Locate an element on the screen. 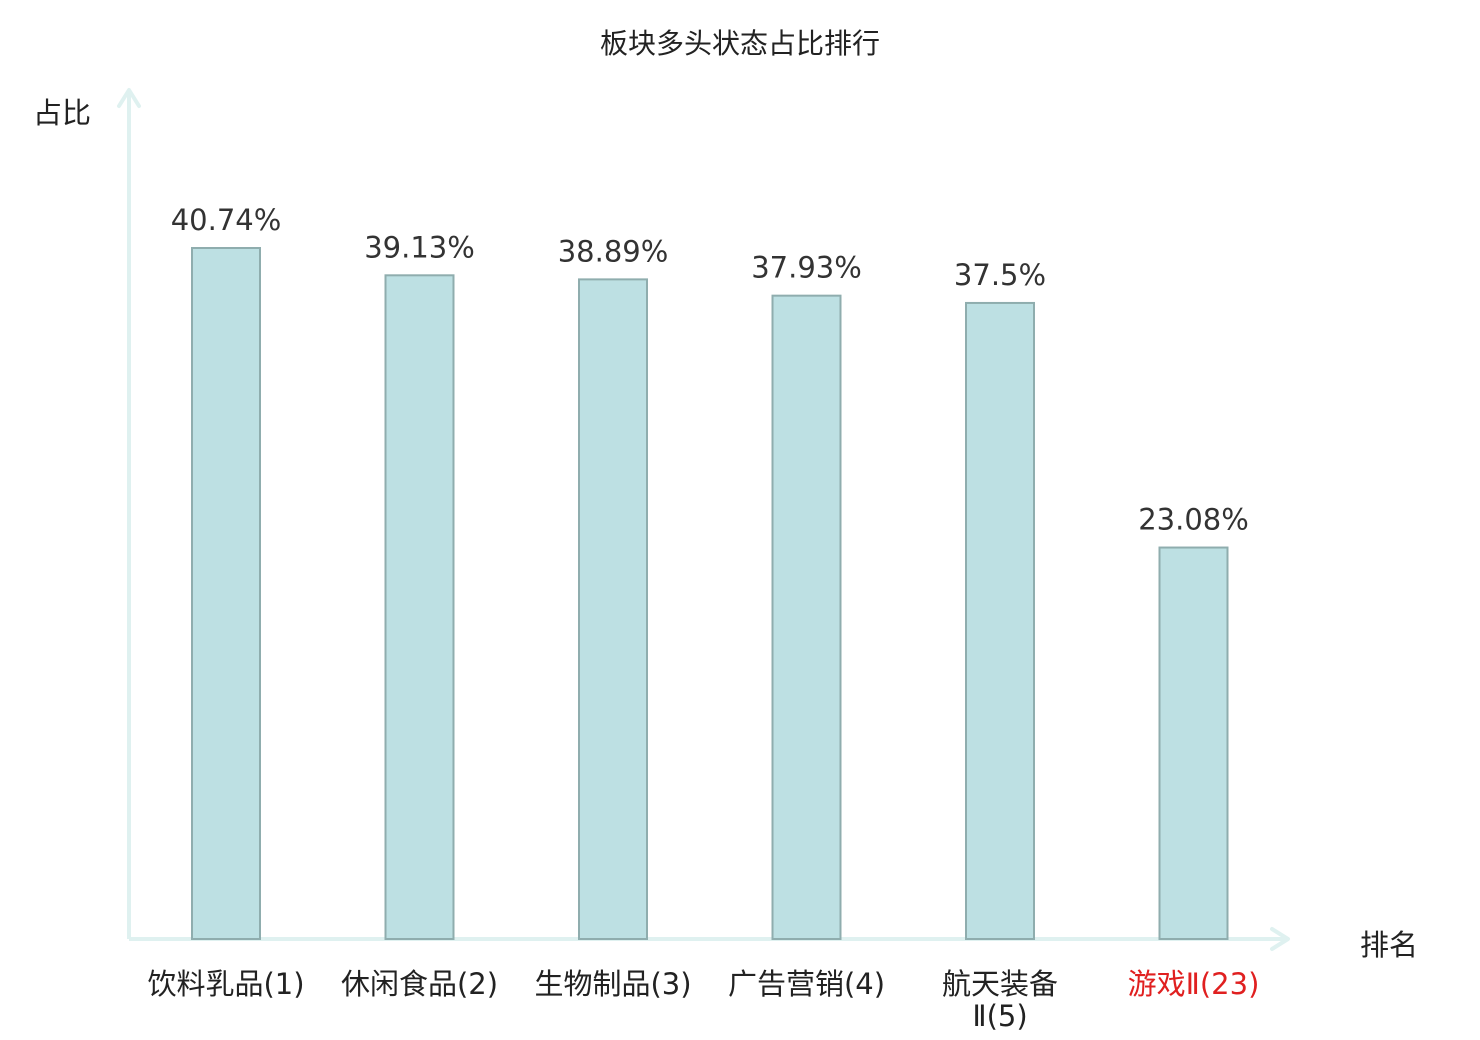 The image size is (1480, 1040). data-label: 40.74% is located at coordinates (226, 220).